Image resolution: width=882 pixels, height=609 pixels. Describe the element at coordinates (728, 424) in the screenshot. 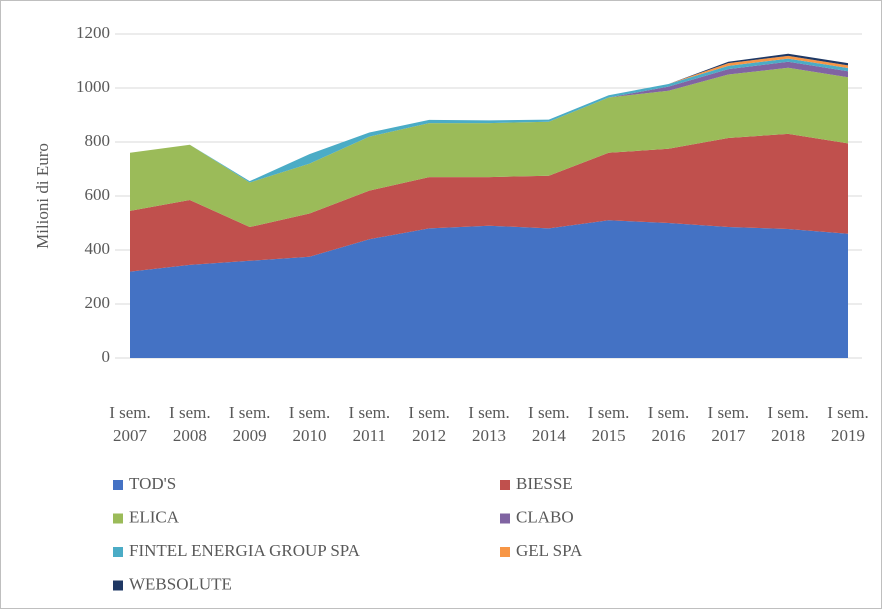

I see `x-tick-label: I sem. 2017` at that location.